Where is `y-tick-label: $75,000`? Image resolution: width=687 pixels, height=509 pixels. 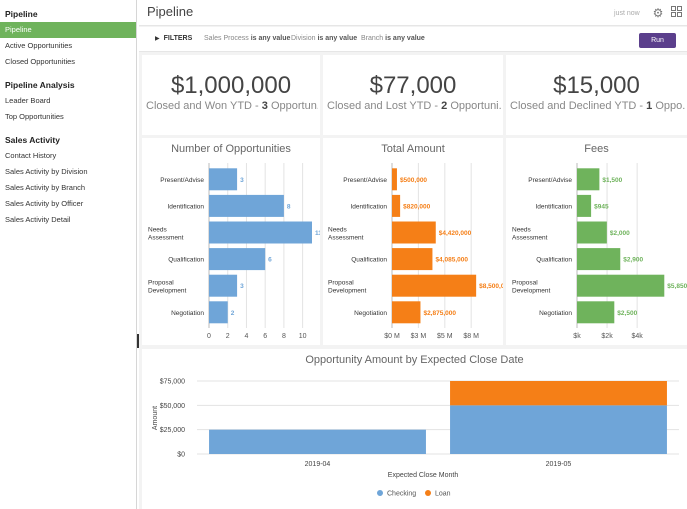 y-tick-label: $75,000 is located at coordinates (172, 382).